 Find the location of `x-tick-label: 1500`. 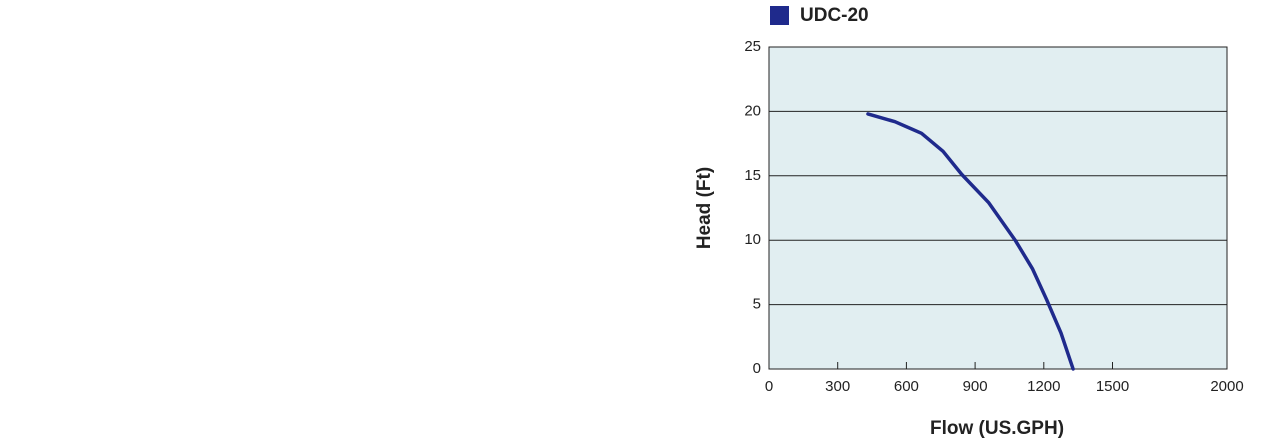

x-tick-label: 1500 is located at coordinates (1112, 386).